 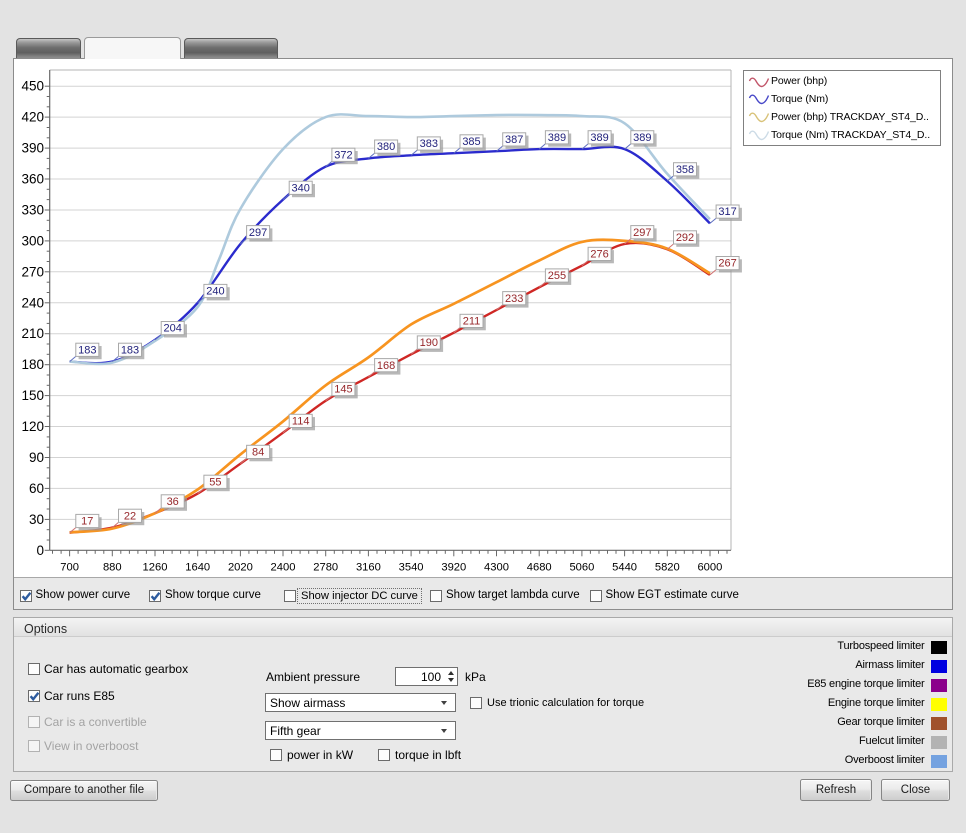 I want to click on svg-text: 22, so click(x=130, y=516).